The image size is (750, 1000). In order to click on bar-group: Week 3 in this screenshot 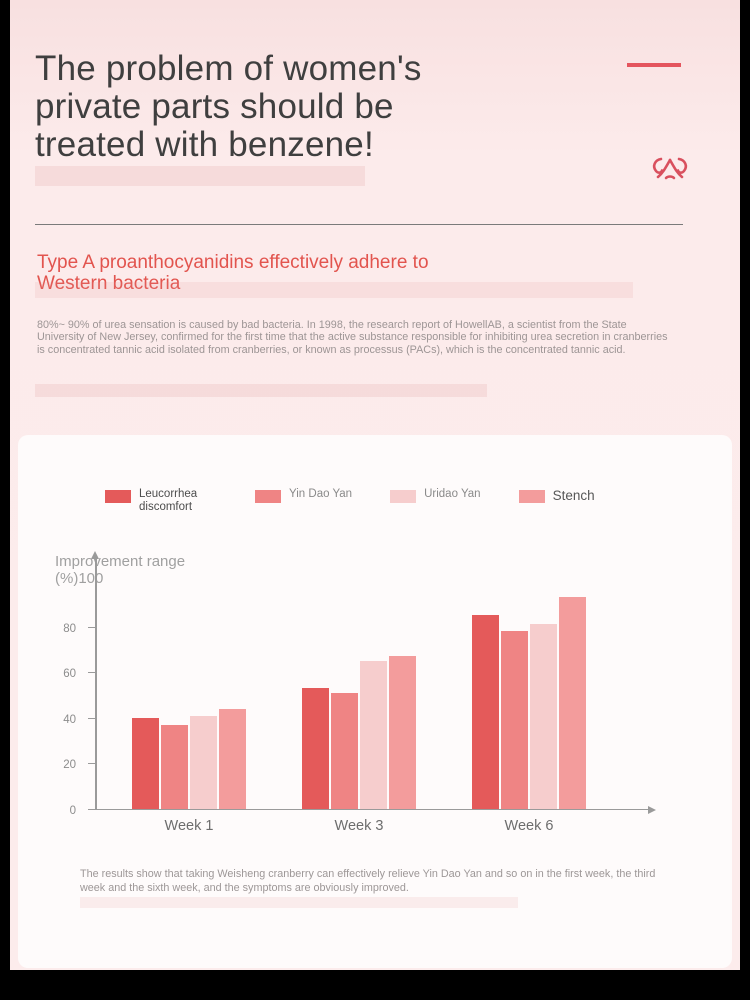, I will do `click(359, 744)`.